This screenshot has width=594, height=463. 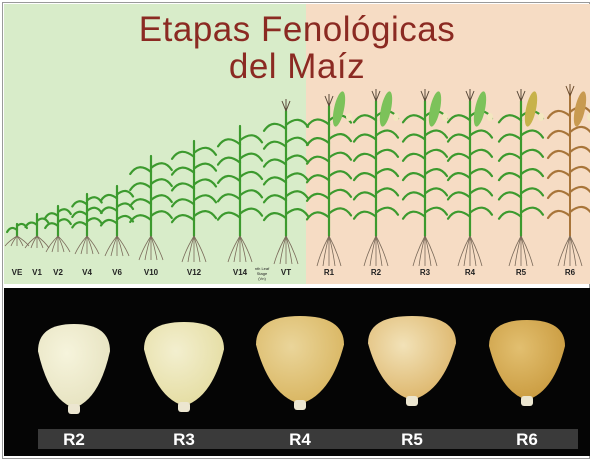 What do you see at coordinates (37, 272) in the screenshot?
I see `stage-label-v1: V1` at bounding box center [37, 272].